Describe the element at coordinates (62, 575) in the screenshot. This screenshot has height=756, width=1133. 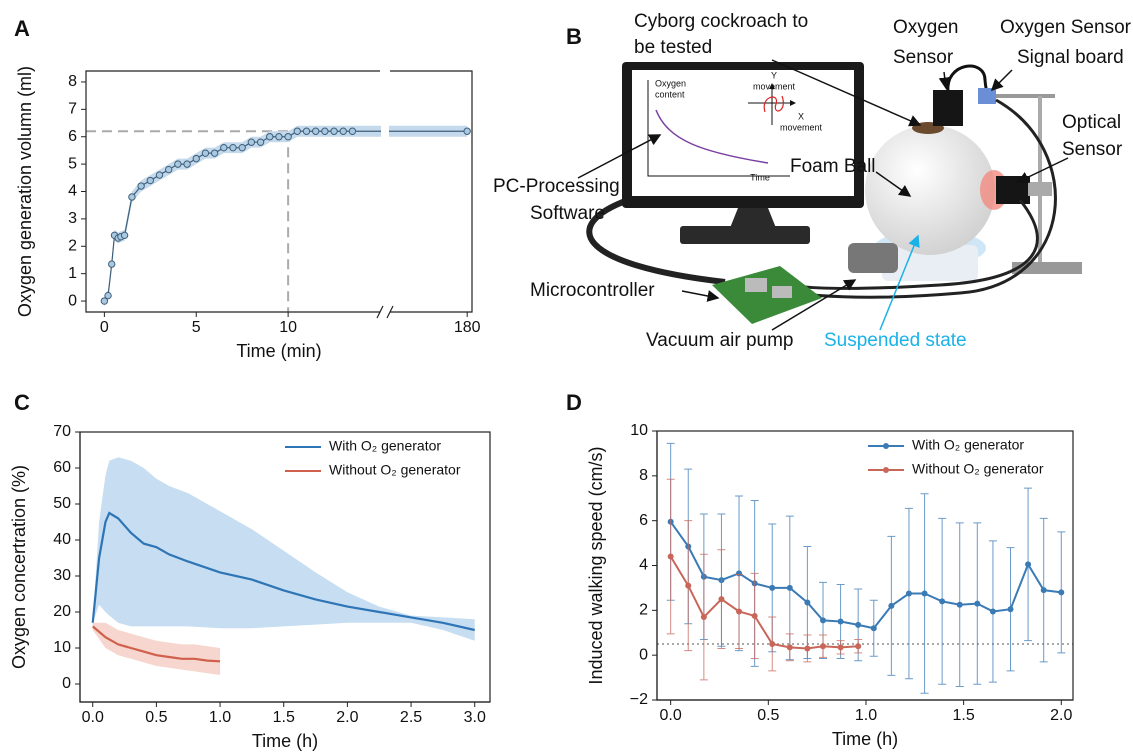
I see `y-tick-label: 30` at that location.